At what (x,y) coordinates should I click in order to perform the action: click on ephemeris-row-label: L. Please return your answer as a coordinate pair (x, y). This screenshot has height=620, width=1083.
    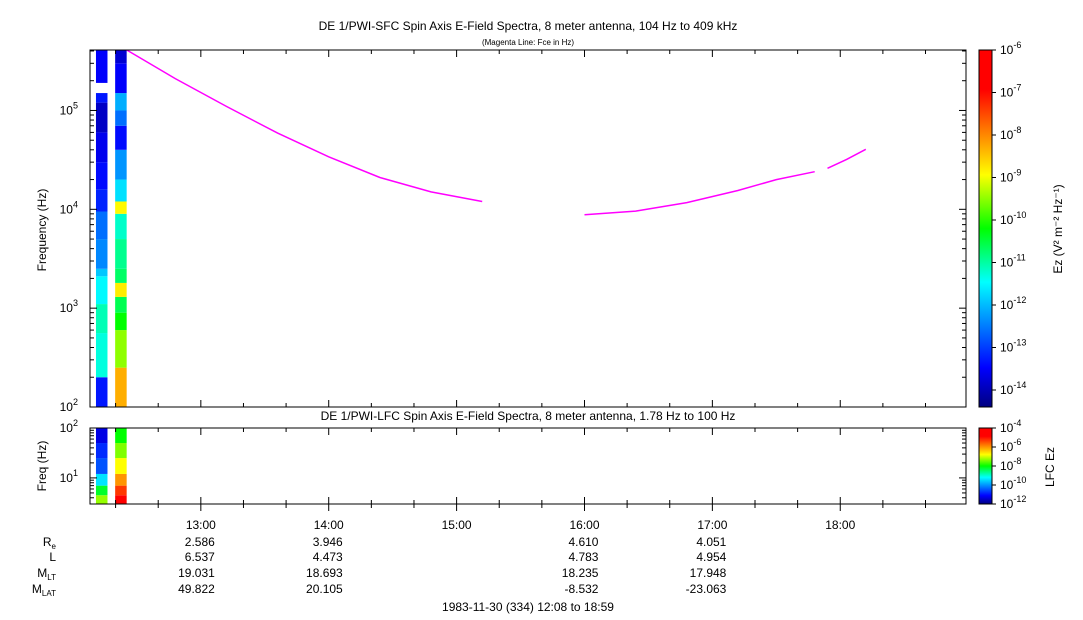
    Looking at the image, I should click on (52, 557).